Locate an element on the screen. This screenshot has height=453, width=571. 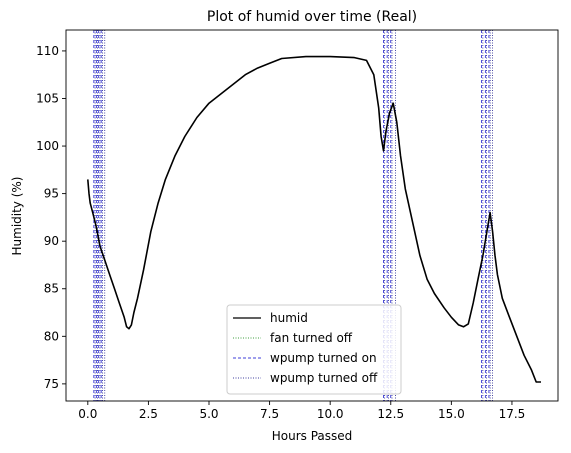
y-tick-label-3: 90 is located at coordinates (51, 241).